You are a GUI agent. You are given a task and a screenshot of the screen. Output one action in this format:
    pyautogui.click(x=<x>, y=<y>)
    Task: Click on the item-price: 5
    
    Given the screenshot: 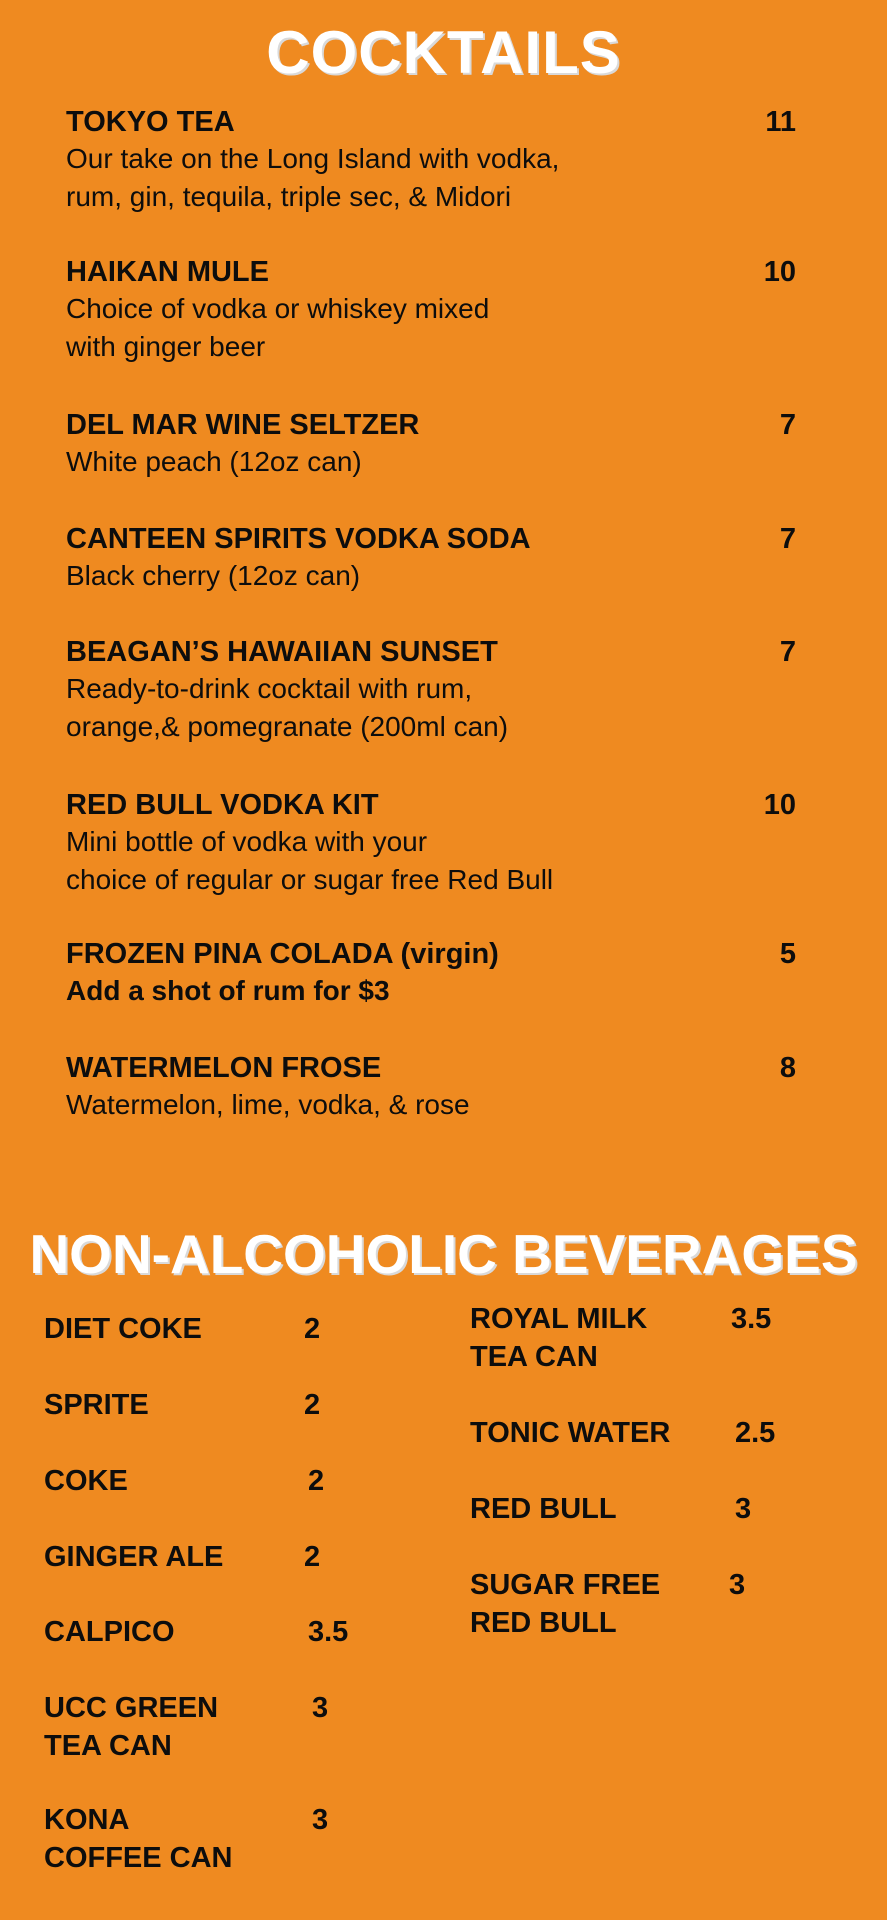 What is the action you would take?
    pyautogui.click(x=787, y=954)
    